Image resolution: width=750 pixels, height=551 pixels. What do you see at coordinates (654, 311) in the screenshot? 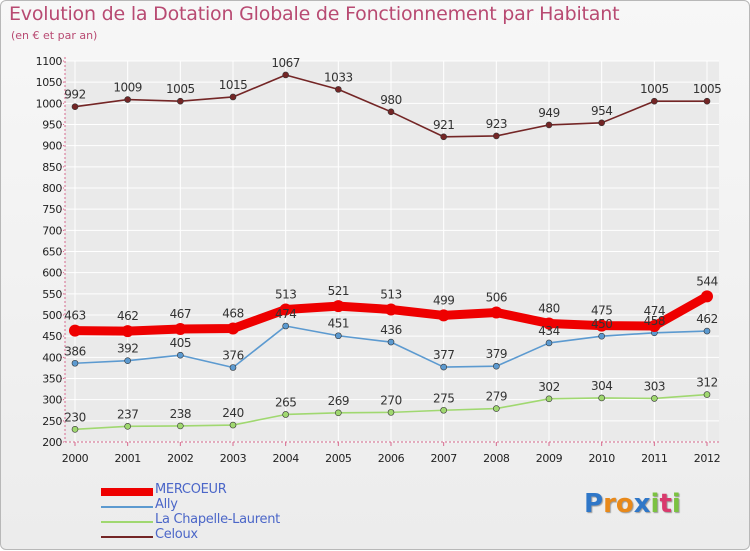
I see `data-label-mercoeur: 474` at bounding box center [654, 311].